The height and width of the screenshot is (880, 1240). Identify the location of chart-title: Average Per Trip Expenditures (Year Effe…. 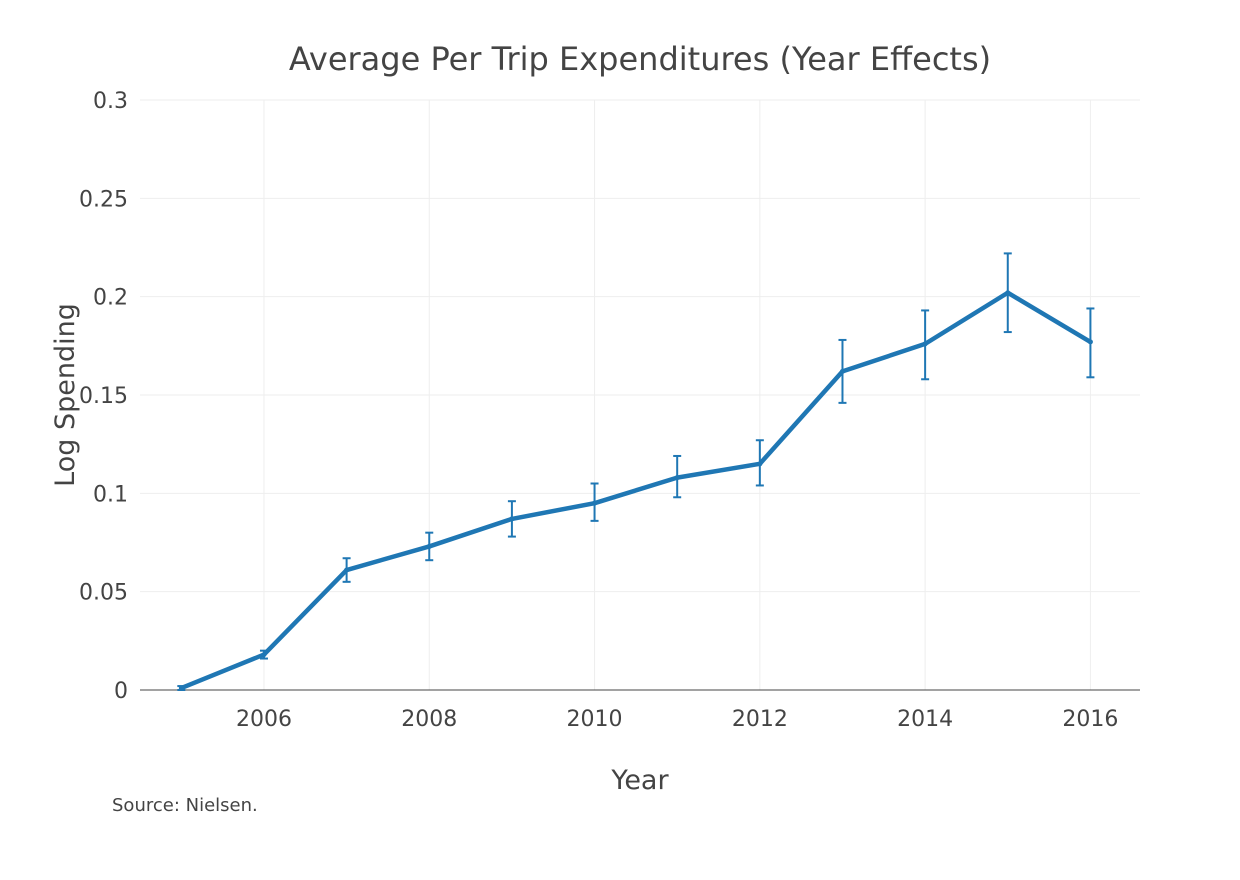
(640, 59).